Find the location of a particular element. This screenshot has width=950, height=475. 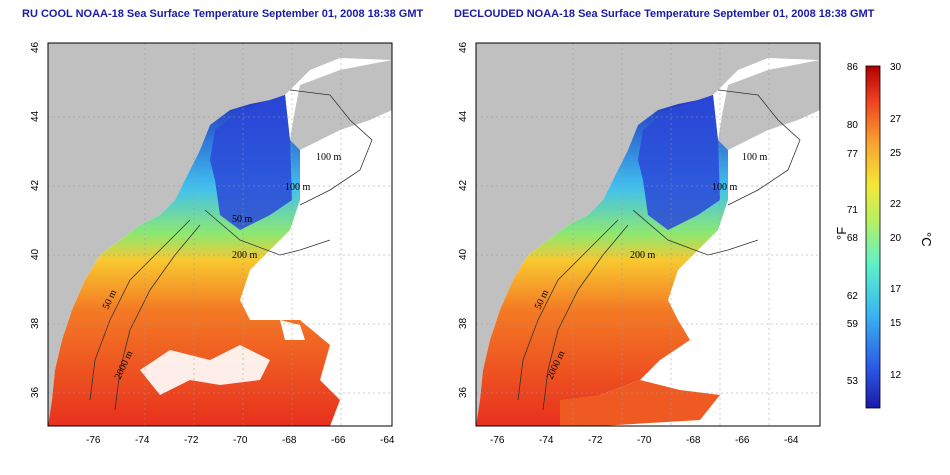

tick-label: 53 is located at coordinates (853, 381).